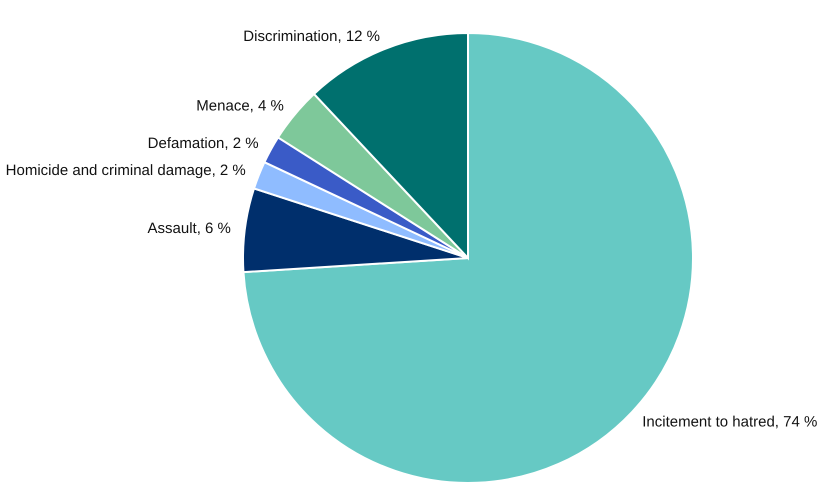 This screenshot has width=838, height=488. Describe the element at coordinates (730, 422) in the screenshot. I see `slice-label: Incitement to hatred, 74 %` at that location.